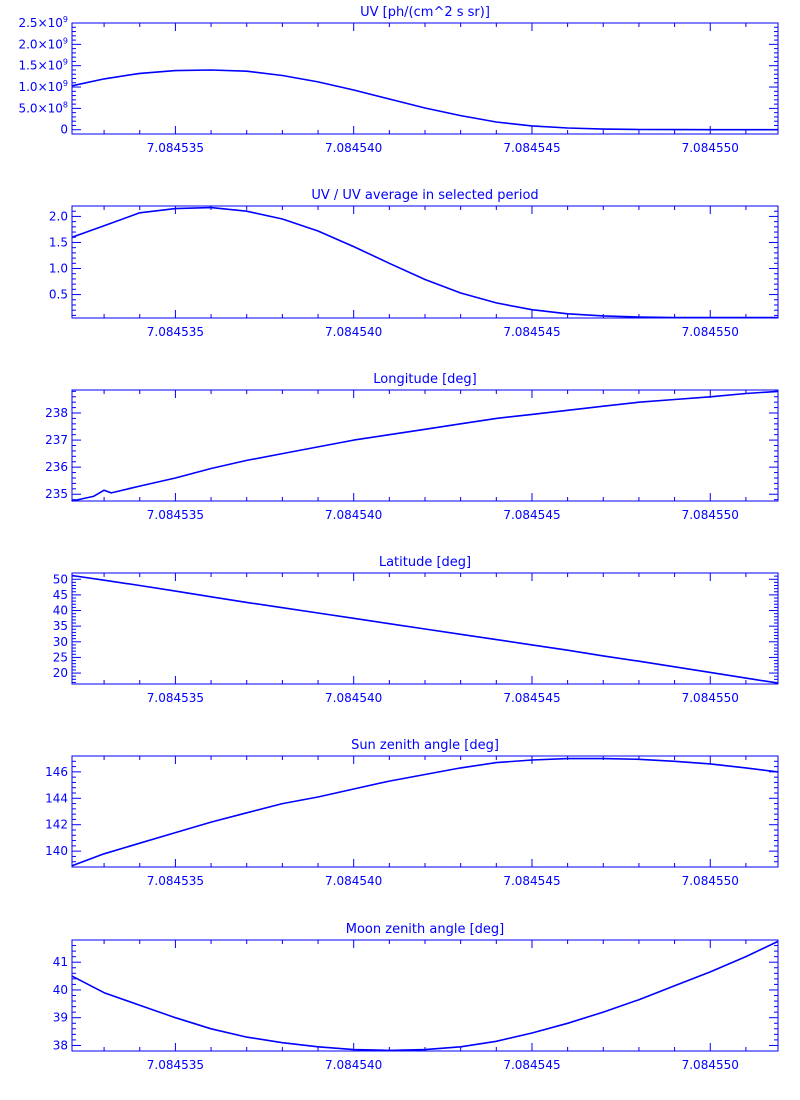 This screenshot has width=800, height=1100. I want to click on y-tick-label: 140, so click(56, 851).